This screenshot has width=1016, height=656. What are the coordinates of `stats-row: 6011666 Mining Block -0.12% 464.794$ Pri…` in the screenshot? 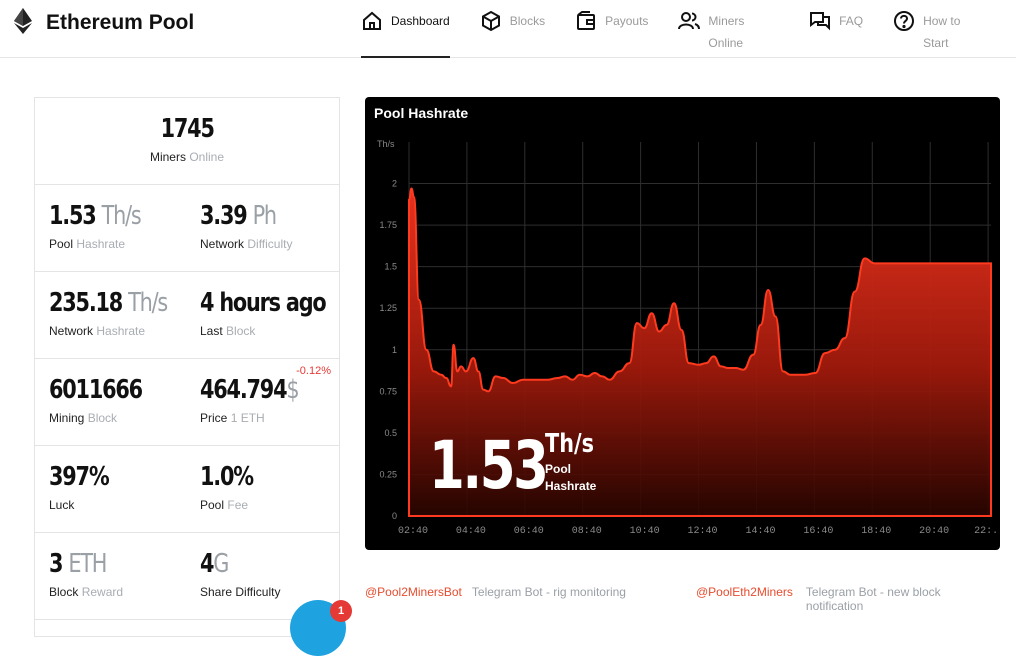 It's located at (187, 402).